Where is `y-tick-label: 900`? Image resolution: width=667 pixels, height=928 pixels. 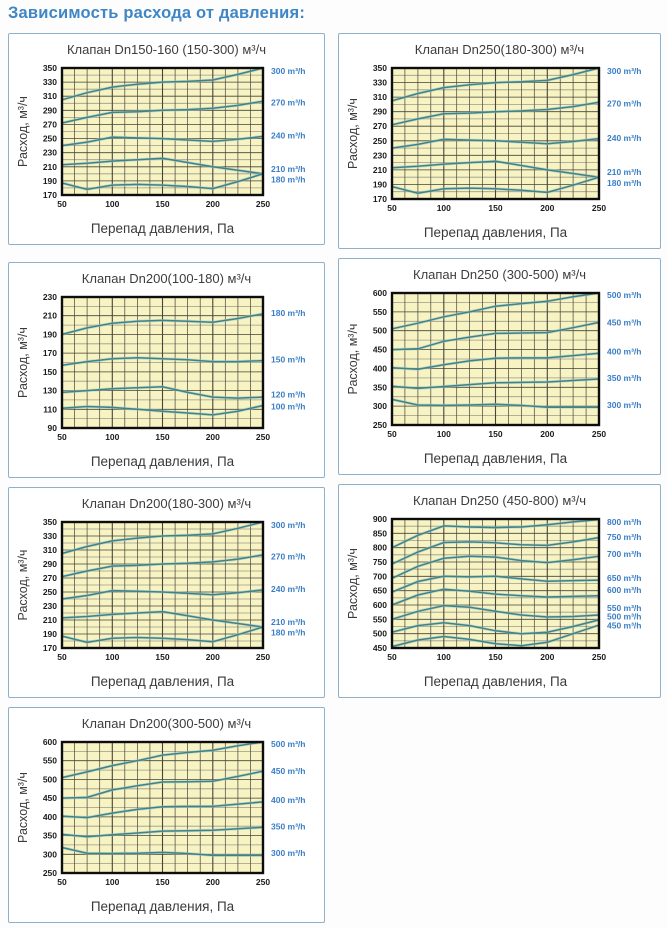 y-tick-label: 900 is located at coordinates (380, 519).